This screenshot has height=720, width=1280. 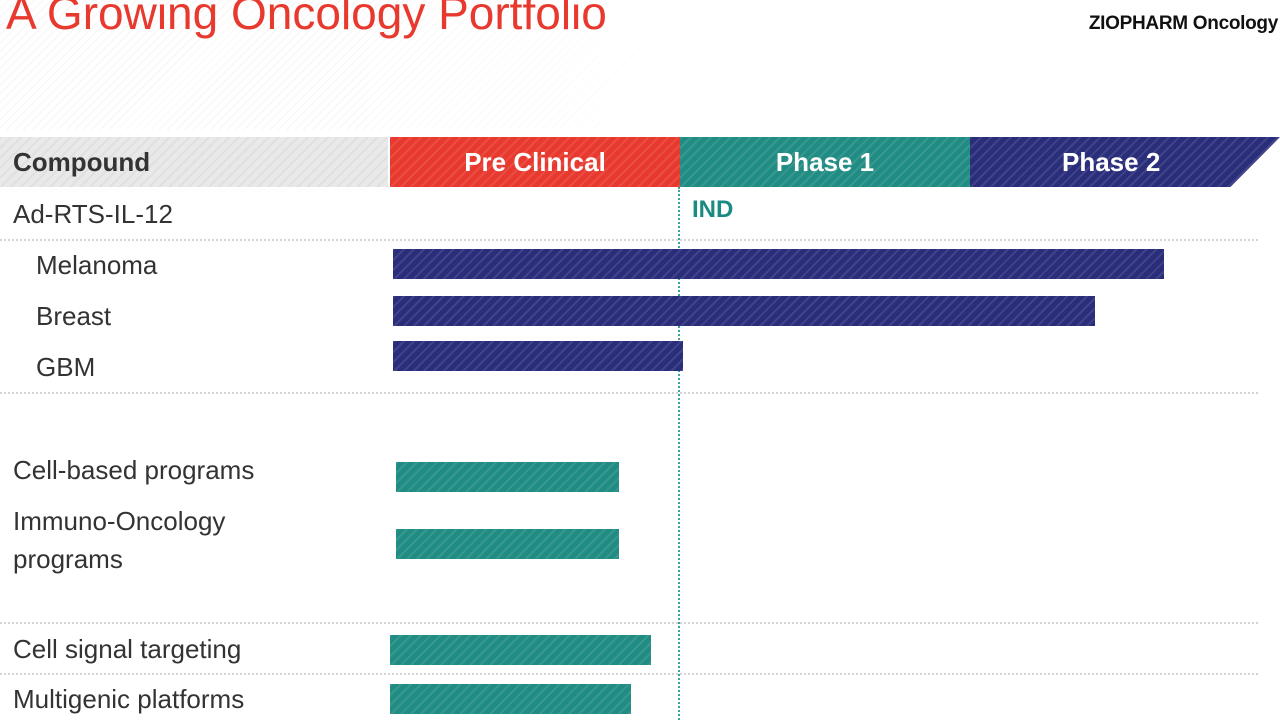 What do you see at coordinates (1125, 162) in the screenshot?
I see `phase-header-phase-2: Phase 2` at bounding box center [1125, 162].